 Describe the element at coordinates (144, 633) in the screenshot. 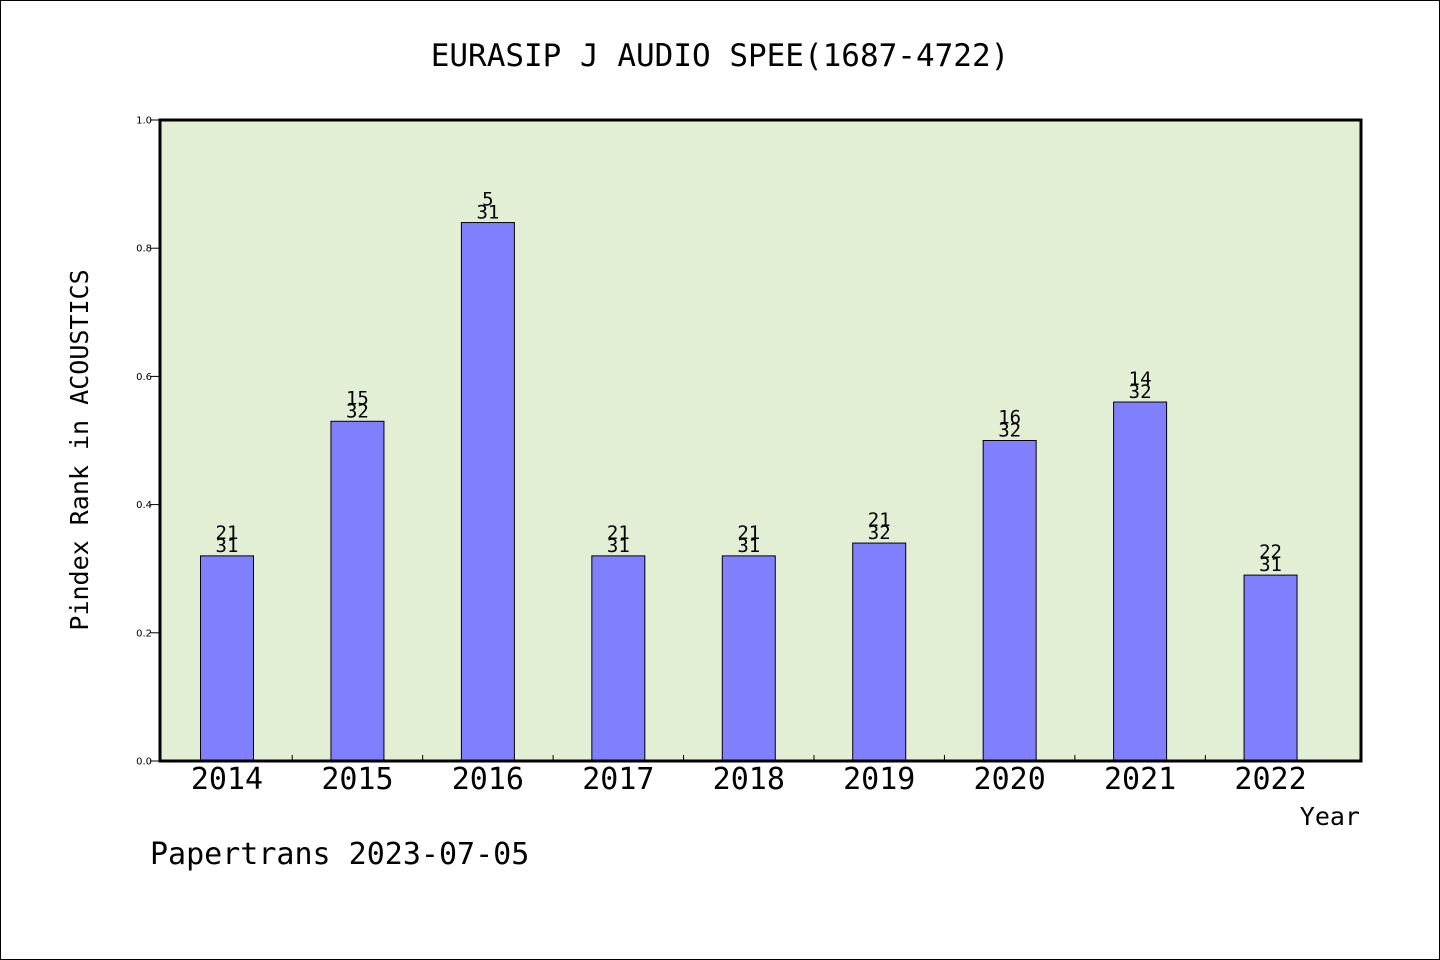

I see `y-tick-label: 0.2` at that location.